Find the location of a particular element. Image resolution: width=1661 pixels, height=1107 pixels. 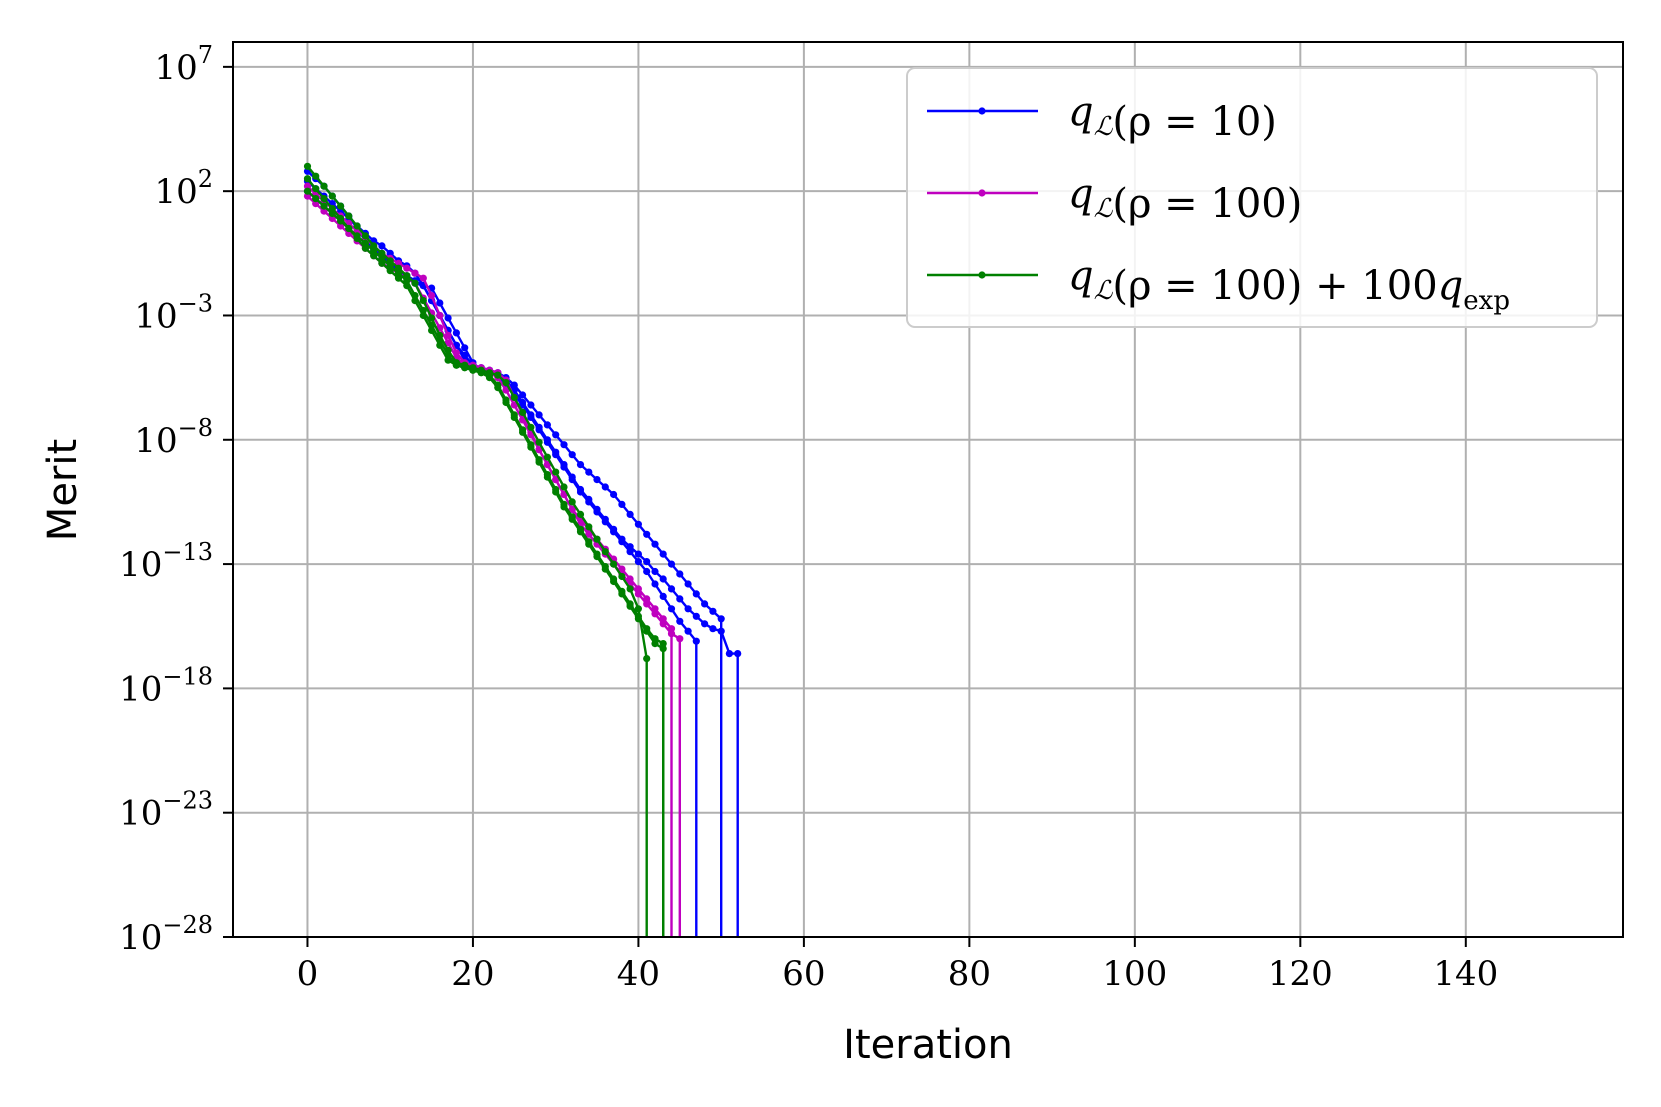

y-tick-label-1: 10² is located at coordinates (183, 188).